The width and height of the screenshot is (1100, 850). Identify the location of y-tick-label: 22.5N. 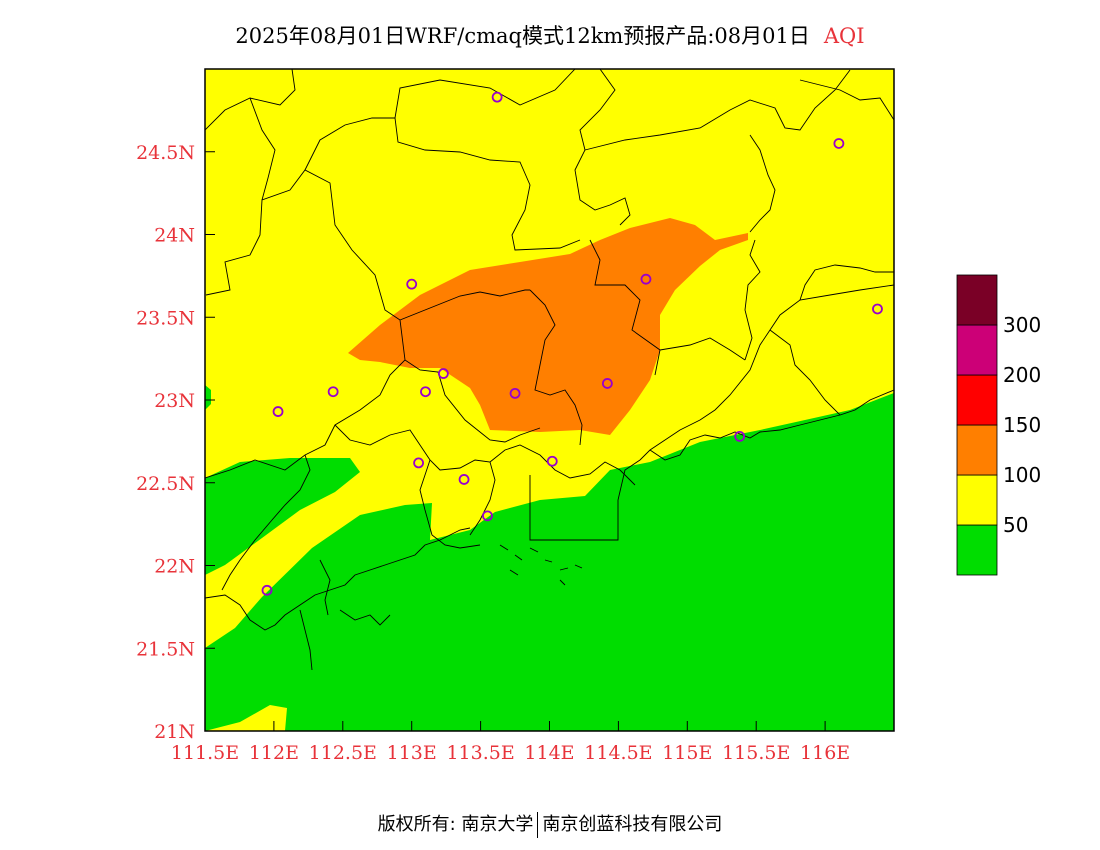
(165, 484).